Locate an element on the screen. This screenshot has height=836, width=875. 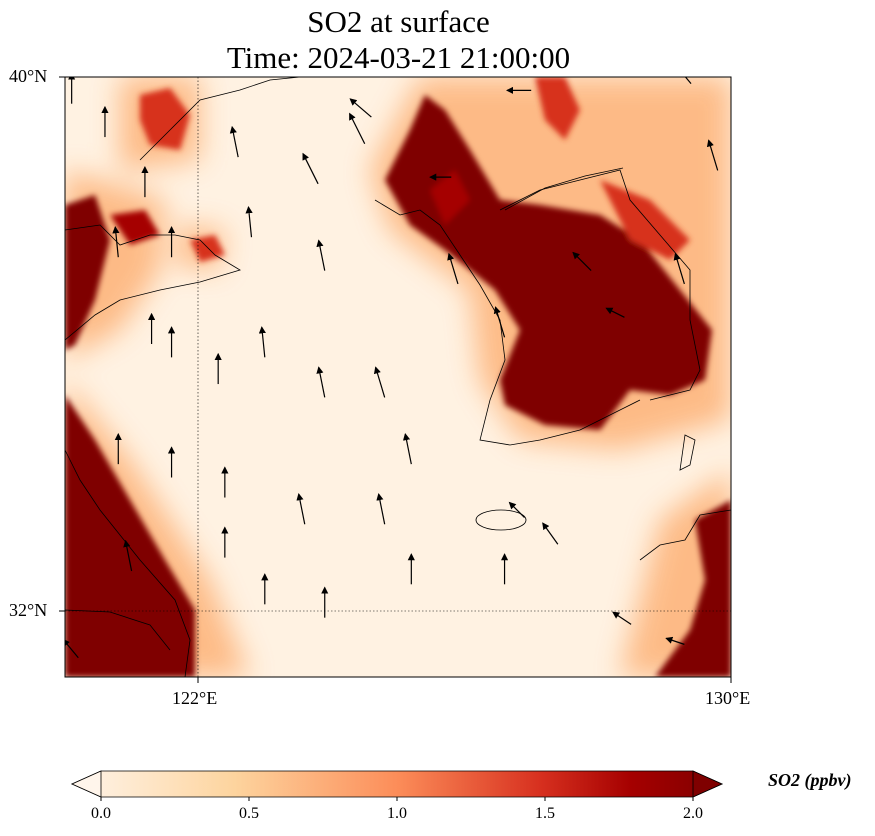
lat-label-40n: 40°N is located at coordinates (28, 76).